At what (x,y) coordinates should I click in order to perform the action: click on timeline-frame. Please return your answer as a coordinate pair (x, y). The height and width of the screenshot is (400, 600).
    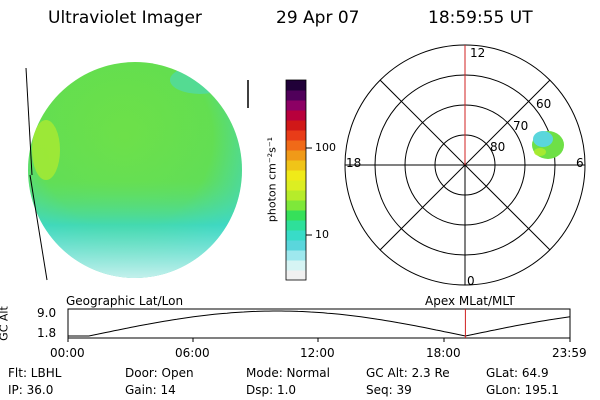
    Looking at the image, I should click on (319, 323).